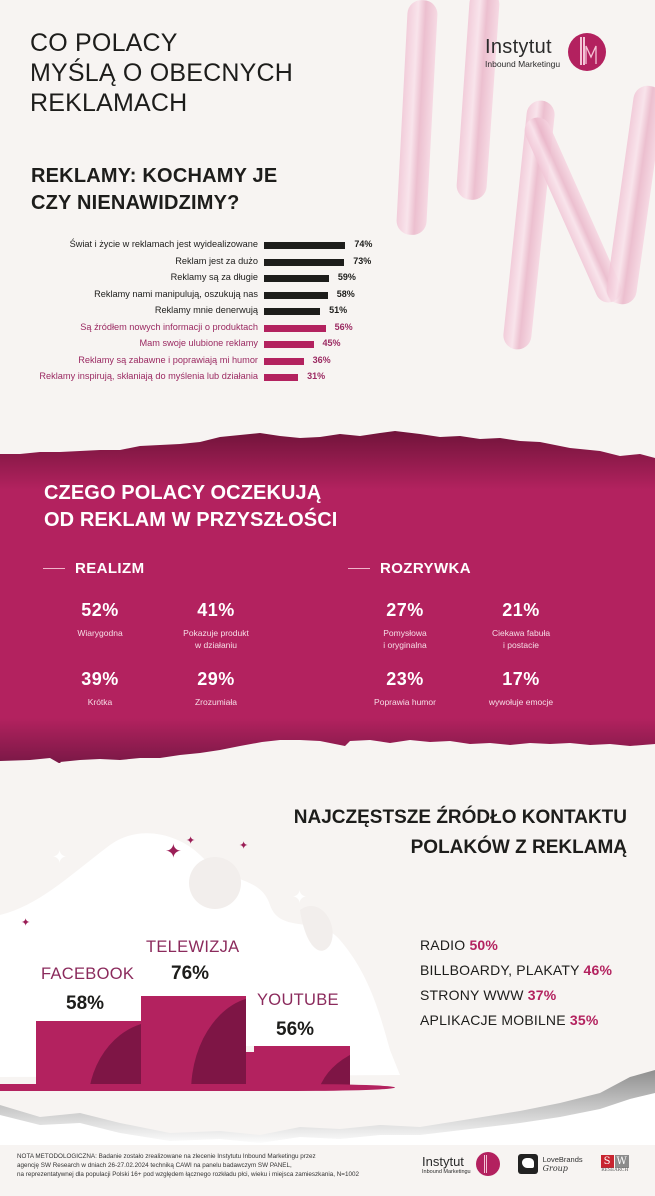 This screenshot has height=1196, width=655. Describe the element at coordinates (85, 1003) in the screenshot. I see `podium-value-facebook: 58%` at that location.